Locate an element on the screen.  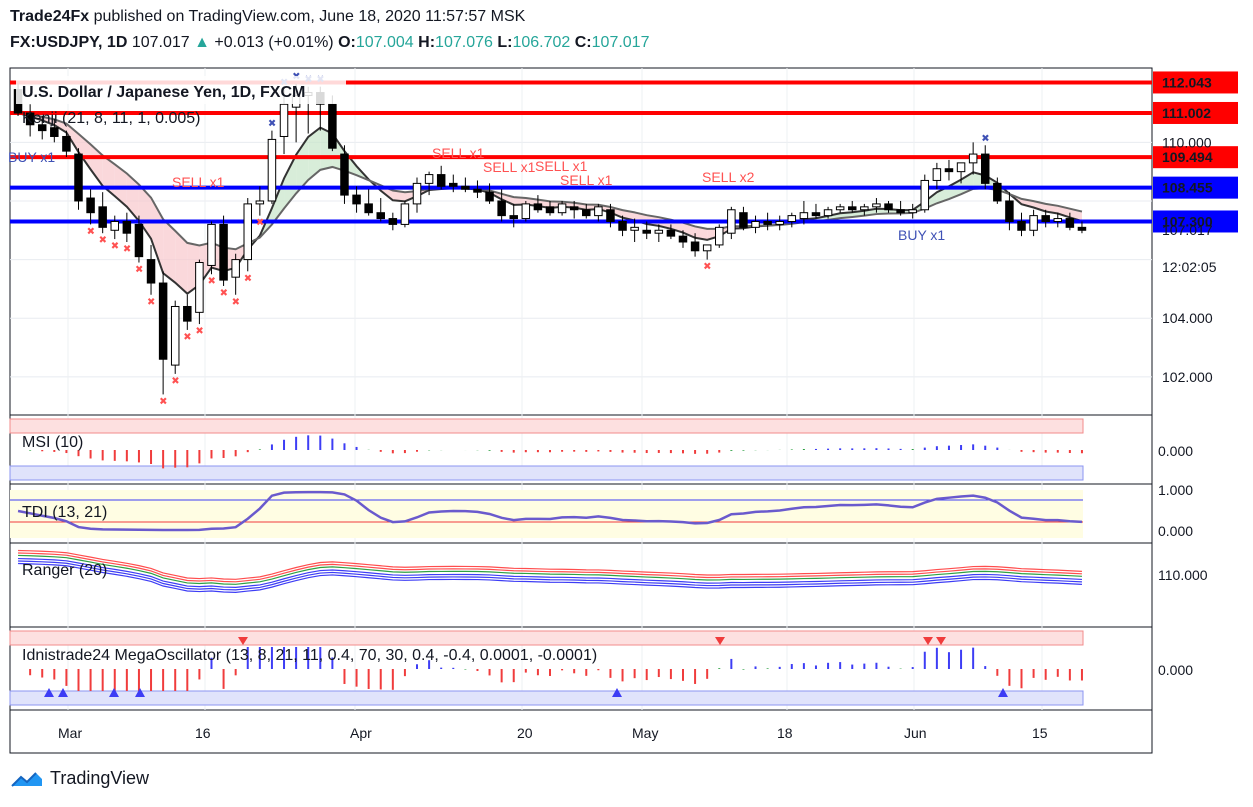
msi-label: MSI (10) is located at coordinates (52, 442).